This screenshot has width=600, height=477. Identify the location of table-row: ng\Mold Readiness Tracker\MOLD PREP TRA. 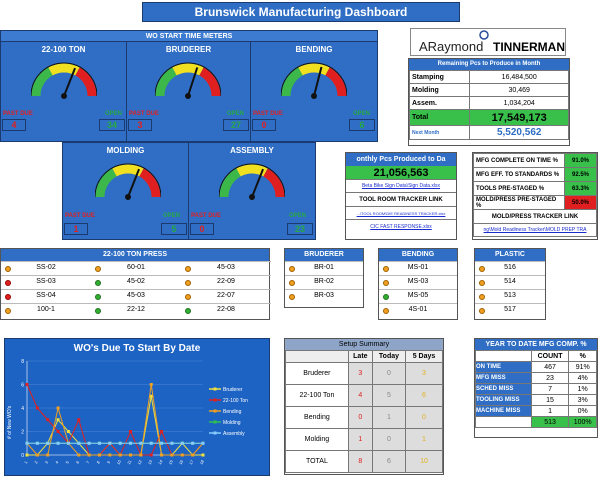
(535, 230).